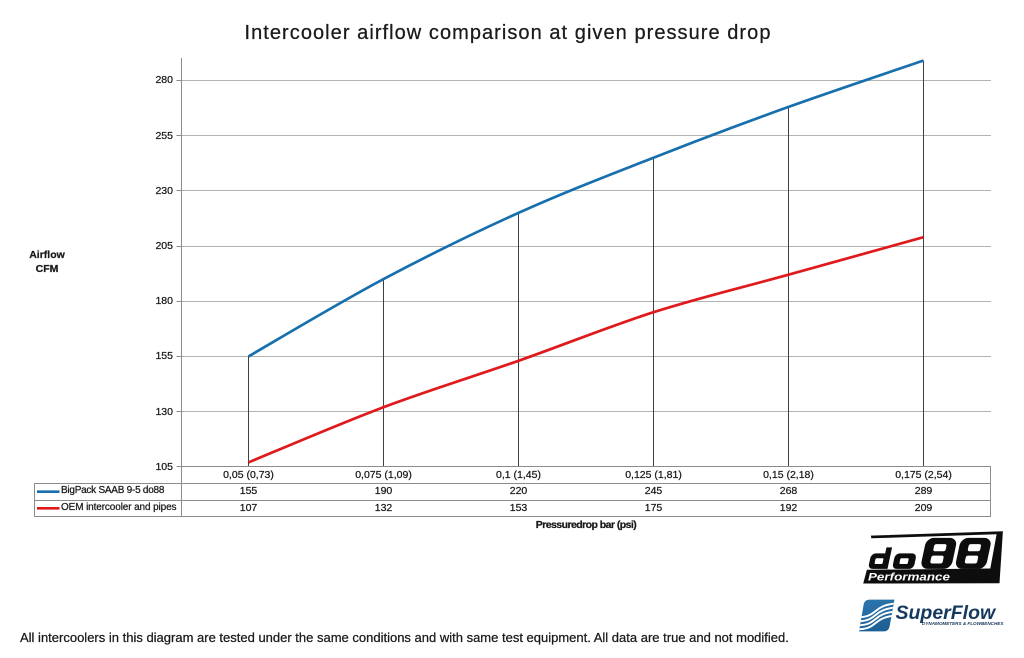 This screenshot has width=1024, height=658. What do you see at coordinates (963, 623) in the screenshot?
I see `svg-text: DYNAMOMETERS & FLOWBENCHES` at bounding box center [963, 623].